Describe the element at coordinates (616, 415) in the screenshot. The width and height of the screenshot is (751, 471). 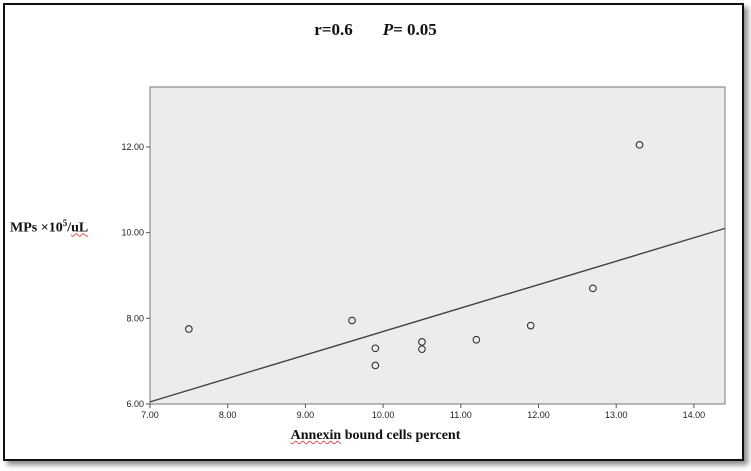
I see `x-tick-label: 13.00` at that location.